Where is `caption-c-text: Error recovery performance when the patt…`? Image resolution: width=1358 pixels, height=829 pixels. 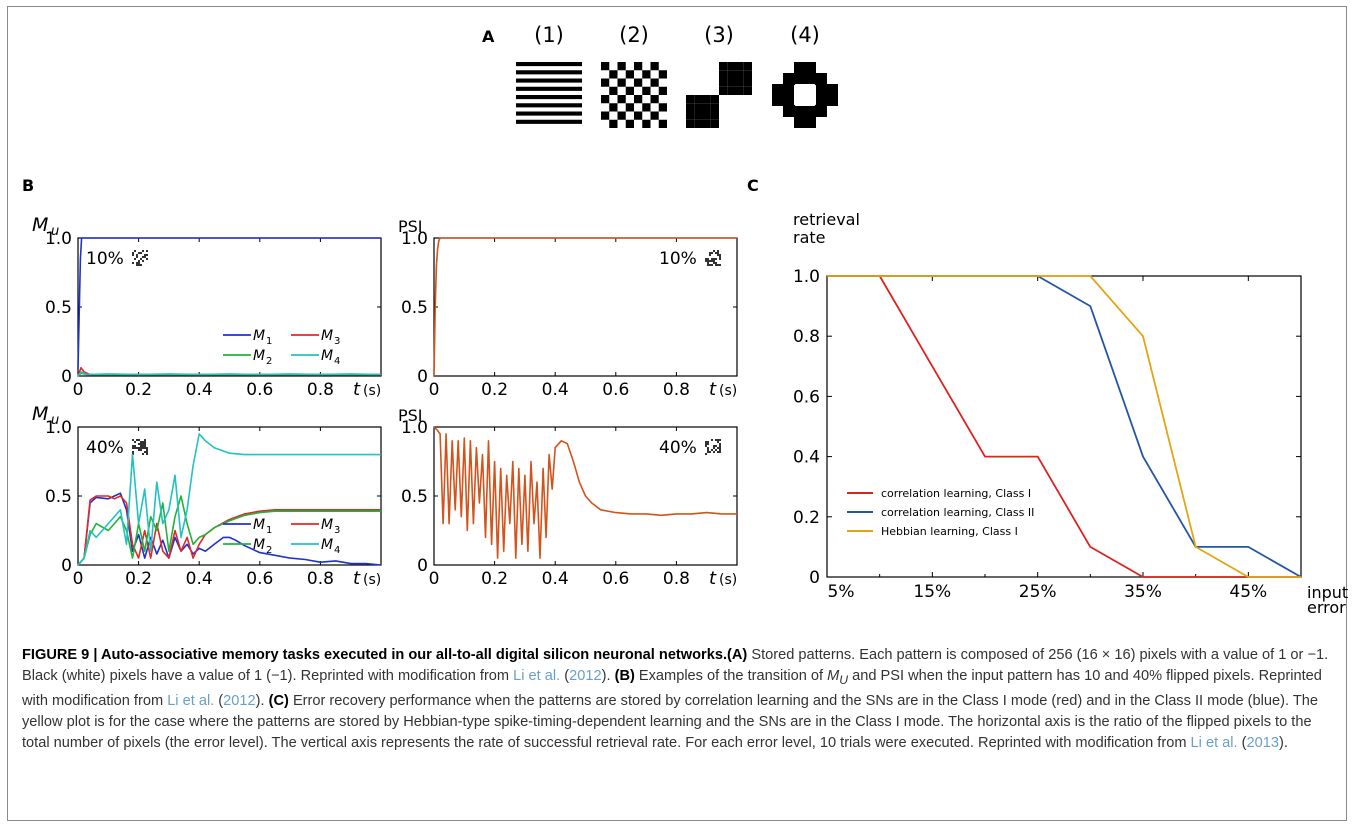 caption-c-text: Error recovery performance when the patt… is located at coordinates (670, 721).